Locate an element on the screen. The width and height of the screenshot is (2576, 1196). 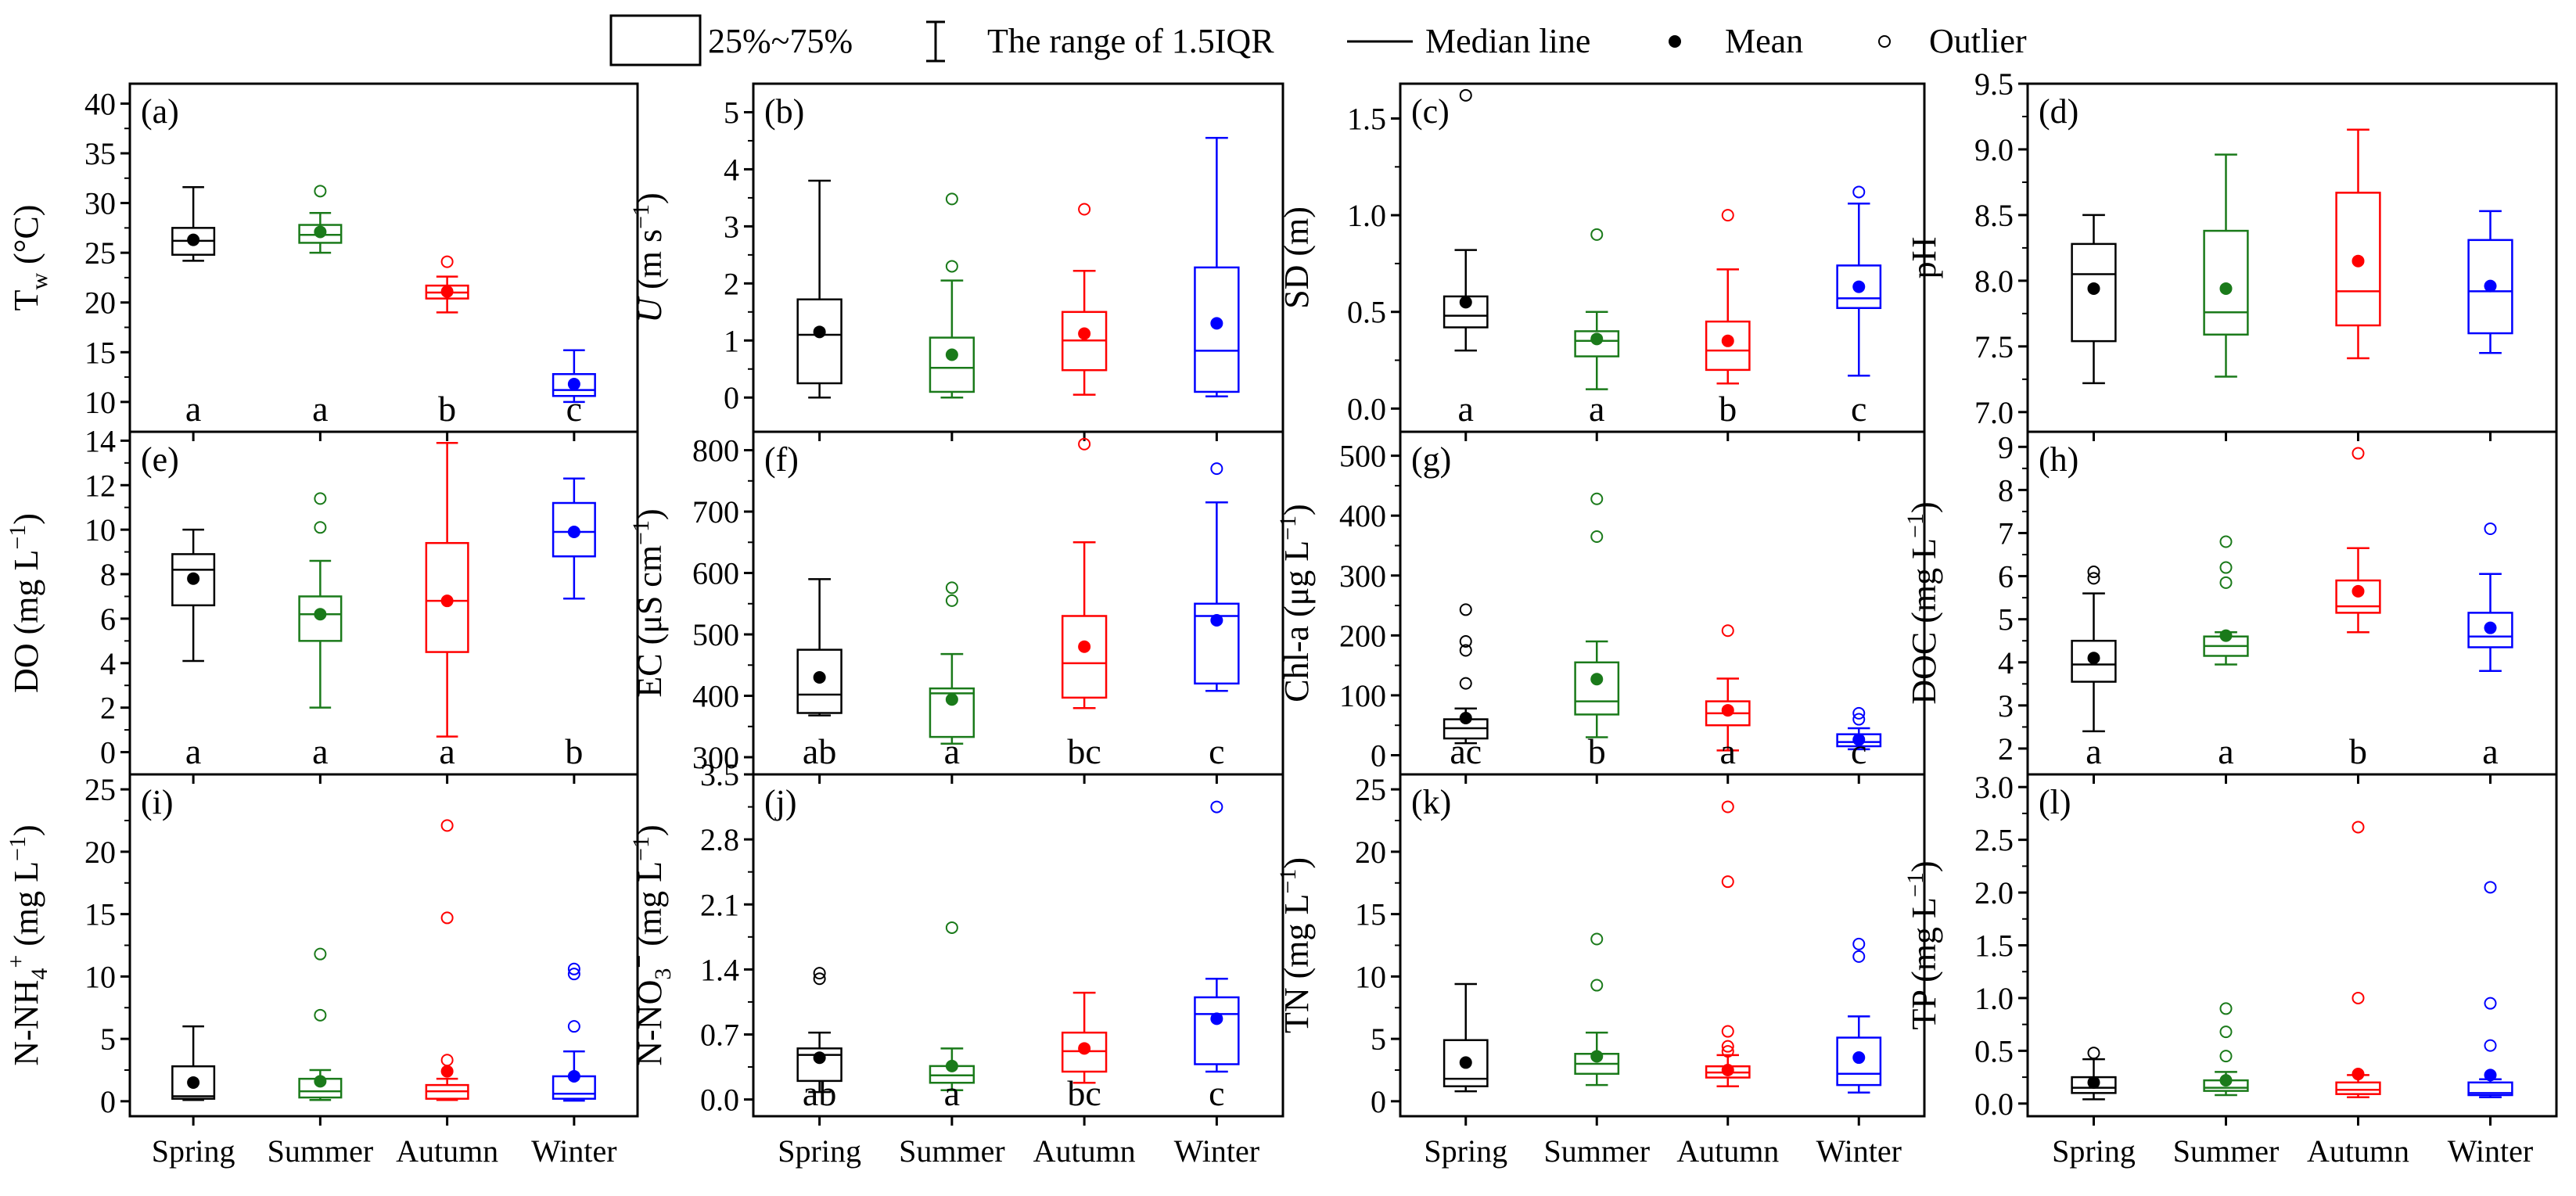
legend-outlier-label: Outlier is located at coordinates (1978, 41).